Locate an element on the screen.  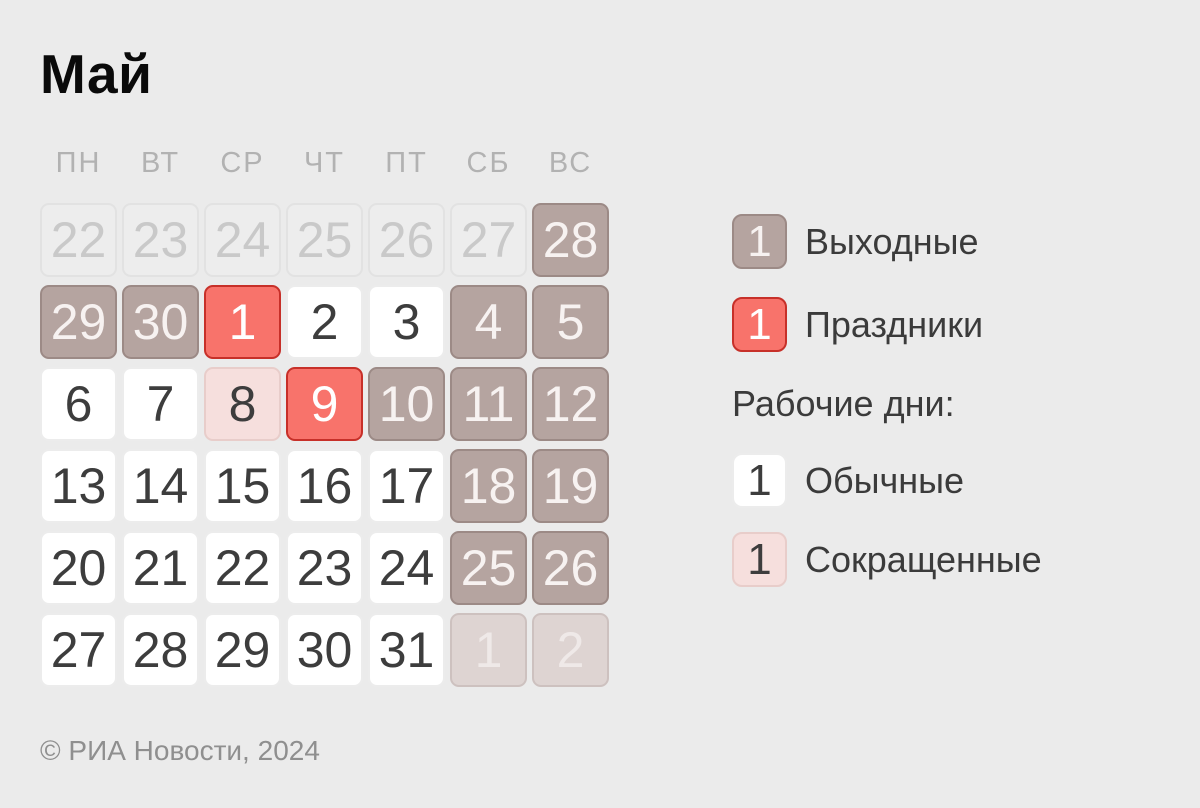
legend-item-shortened: 1 Сокращенные is located at coordinates (952, 559).